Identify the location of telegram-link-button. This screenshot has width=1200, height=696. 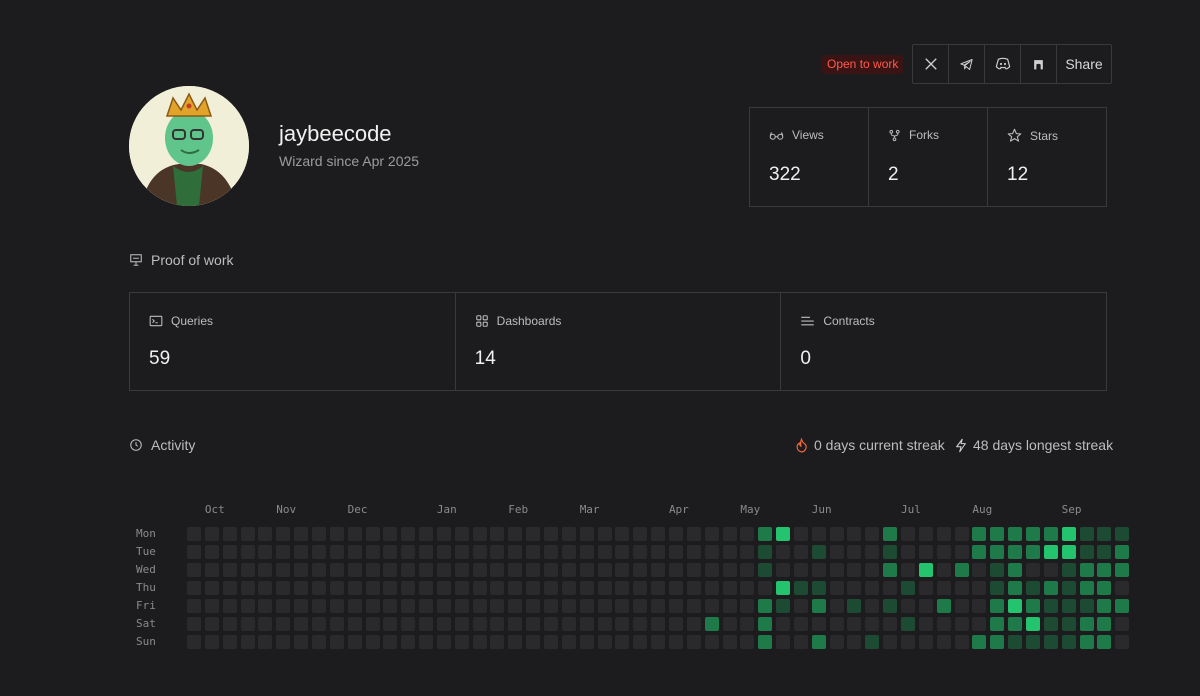
(967, 64).